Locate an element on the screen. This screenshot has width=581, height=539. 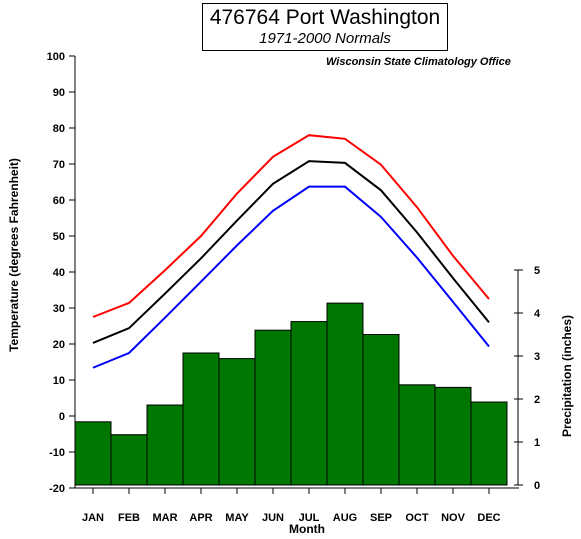
x-tick-label: MAY is located at coordinates (237, 518).